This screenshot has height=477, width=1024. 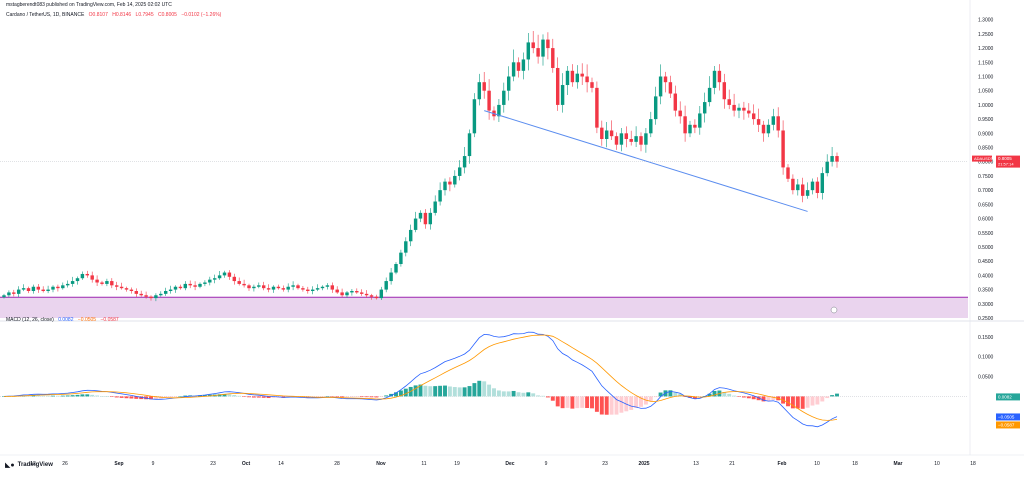 I want to click on tradingview-logo: ◣● TradingView, so click(x=29, y=465).